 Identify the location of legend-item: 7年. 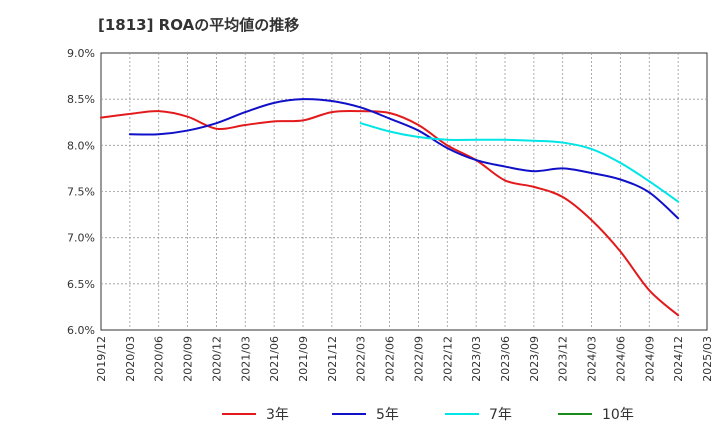
(478, 414).